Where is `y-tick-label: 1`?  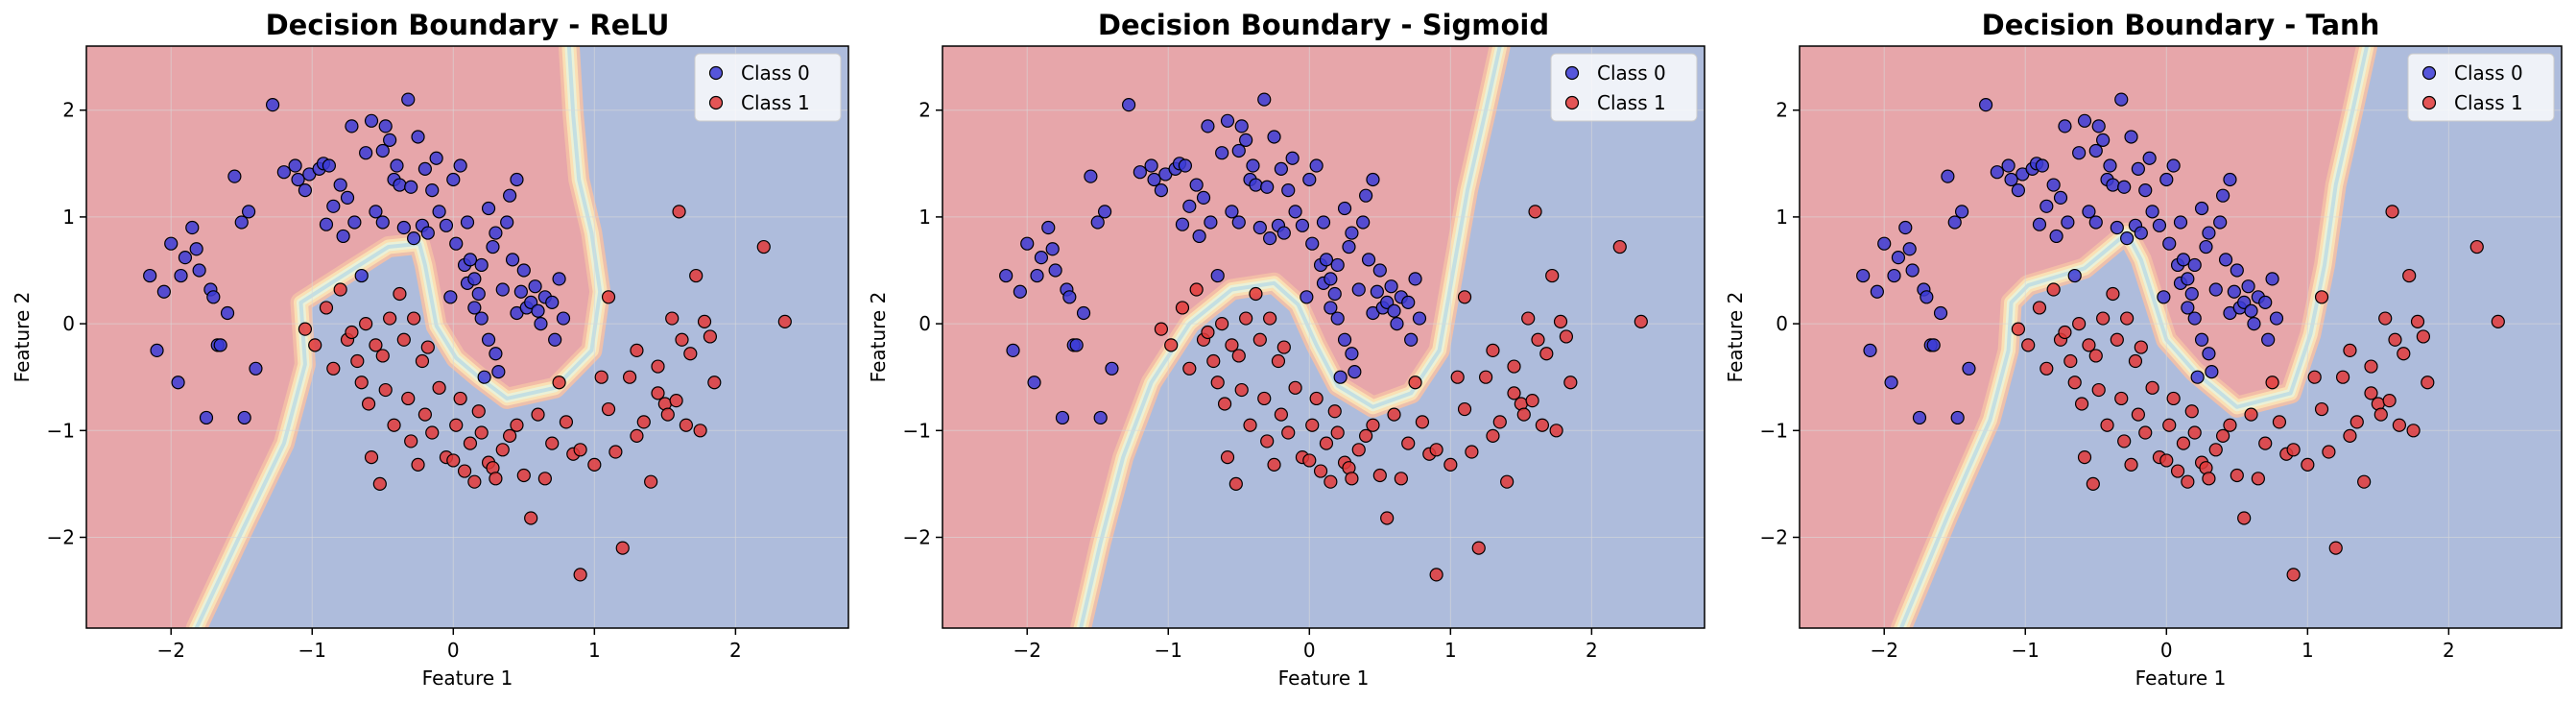
y-tick-label: 1 is located at coordinates (924, 217).